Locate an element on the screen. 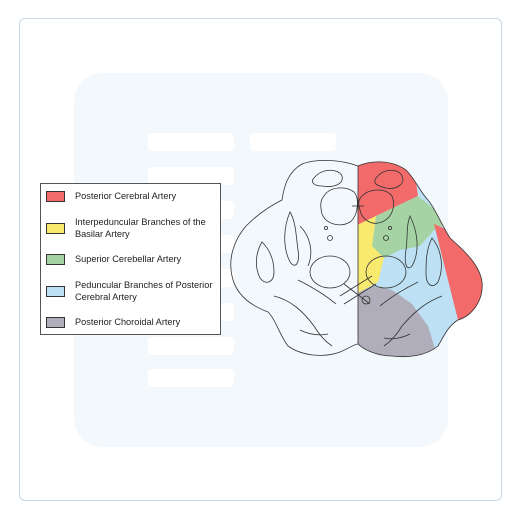  crossing-fibers is located at coordinates (358, 290).